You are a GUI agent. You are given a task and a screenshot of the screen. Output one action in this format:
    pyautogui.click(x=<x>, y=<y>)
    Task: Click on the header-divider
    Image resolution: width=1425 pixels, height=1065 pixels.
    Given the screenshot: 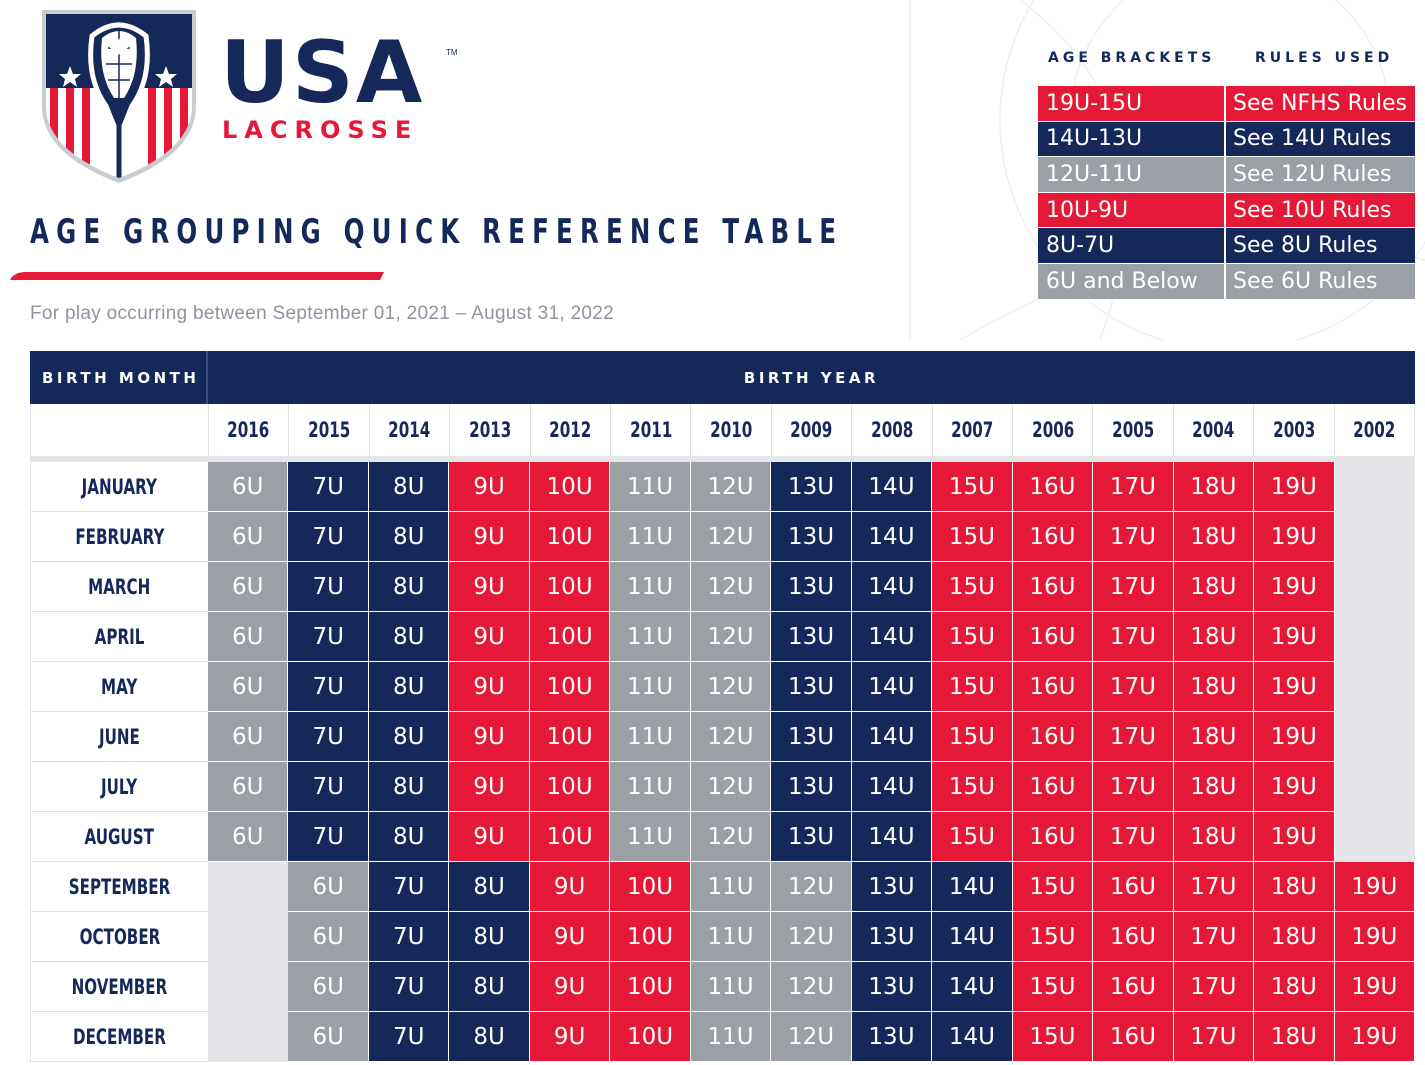 What is the action you would take?
    pyautogui.click(x=722, y=459)
    